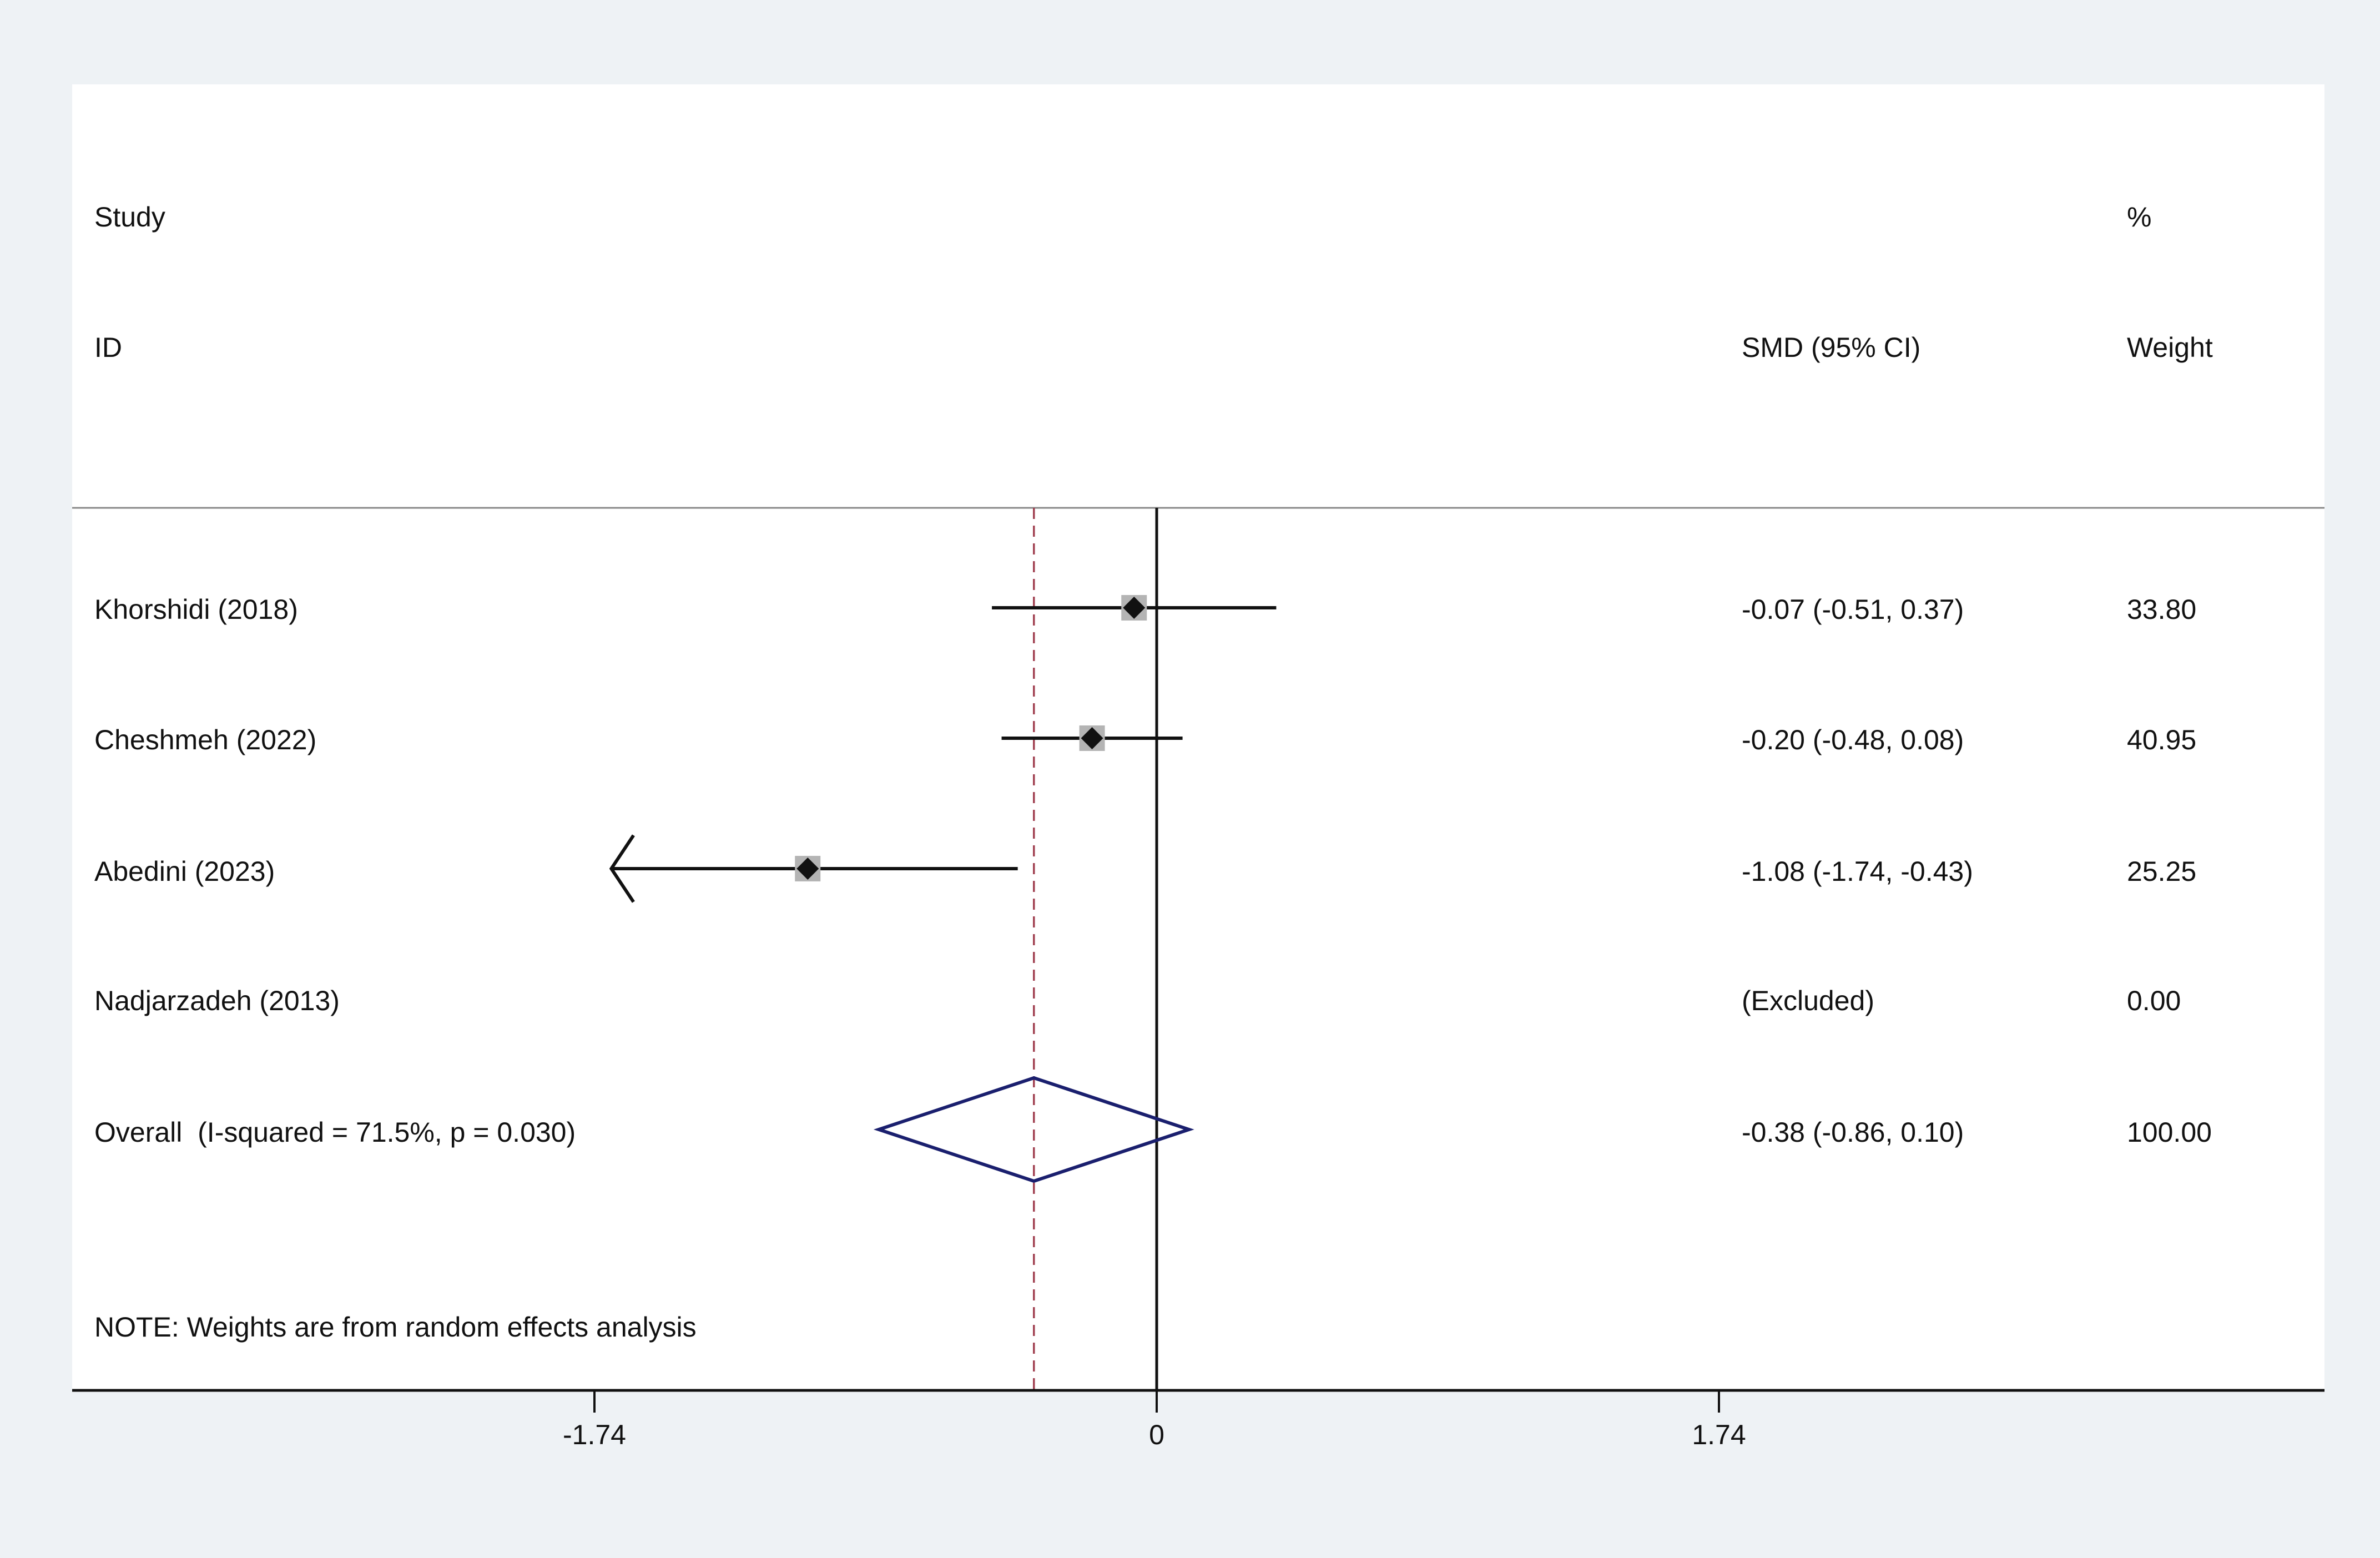  What do you see at coordinates (1853, 739) in the screenshot?
I see `study-ci-text: -0.20 (-0.48, 0.08)` at bounding box center [1853, 739].